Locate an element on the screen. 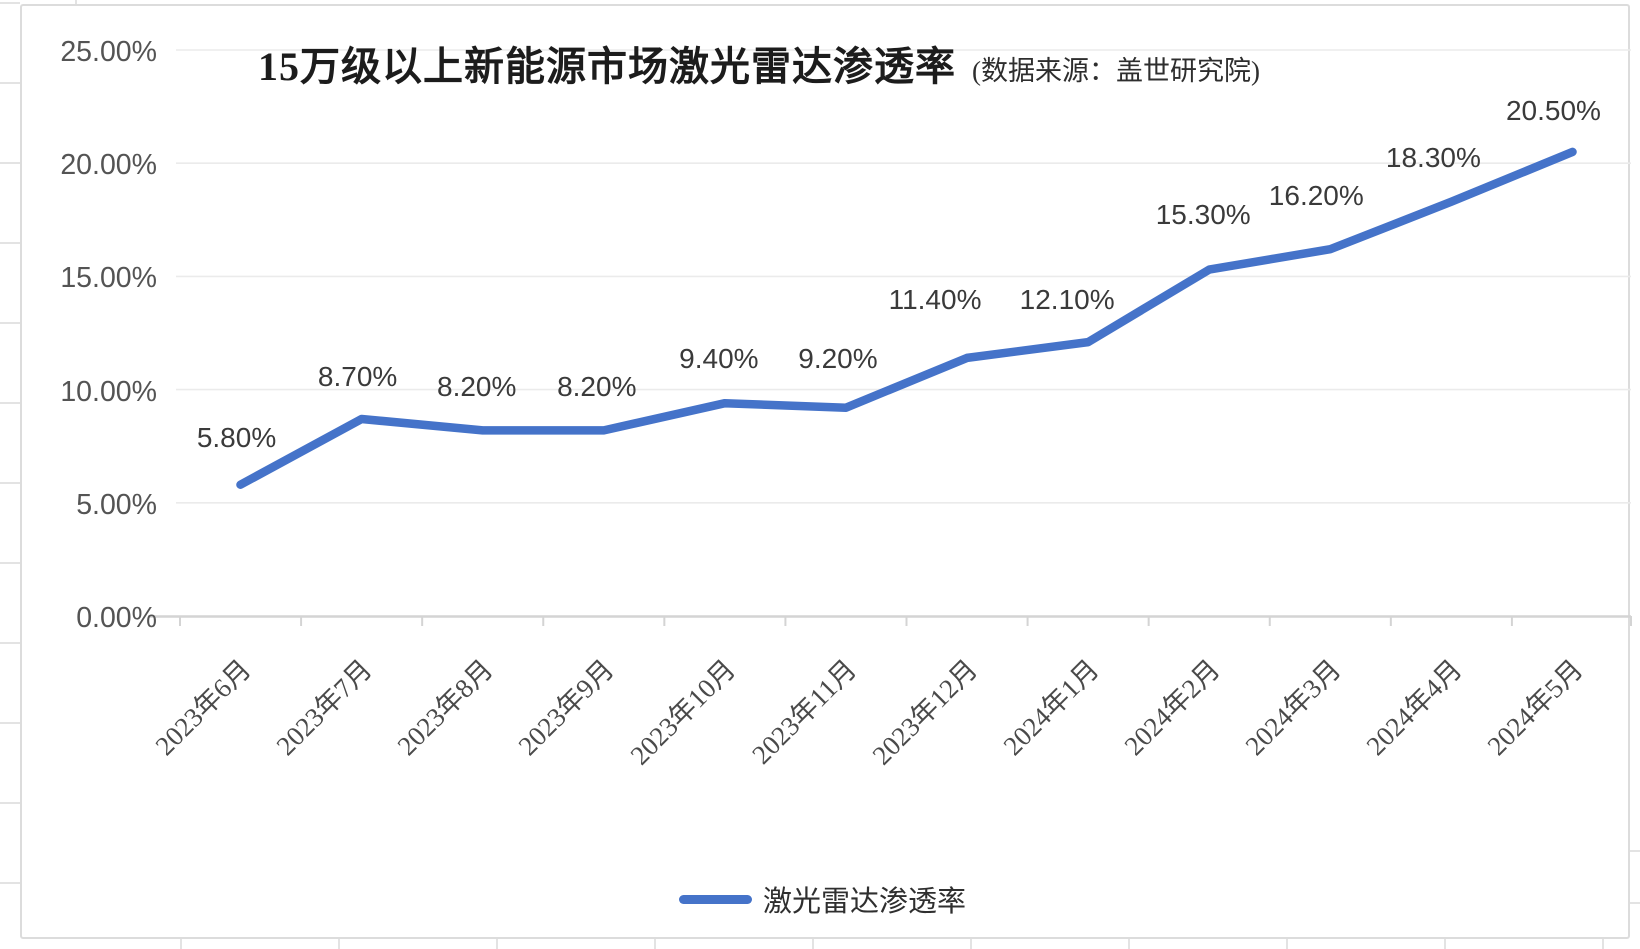 Image resolution: width=1640 pixels, height=949 pixels. y-axis-label: 20.00% is located at coordinates (108, 165).